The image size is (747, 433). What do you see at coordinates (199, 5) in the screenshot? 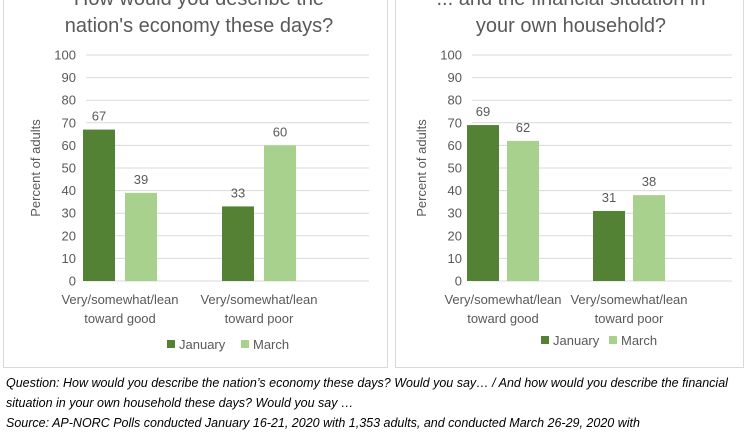
I see `chart-title-line: How would you describe the` at bounding box center [199, 5].